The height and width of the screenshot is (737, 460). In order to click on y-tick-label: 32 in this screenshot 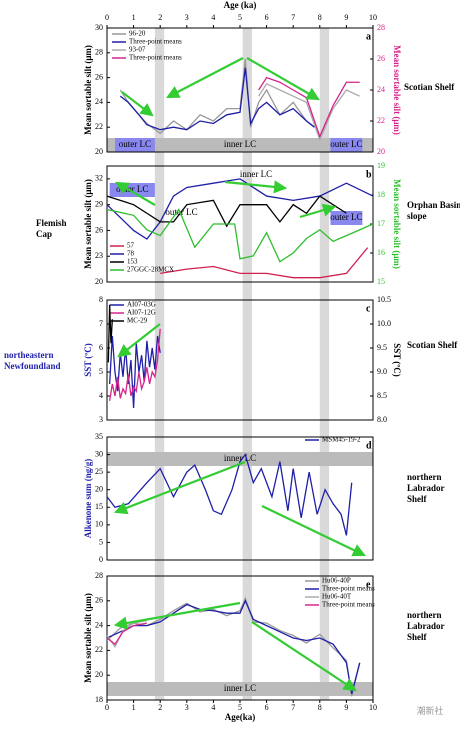, I will do `click(99, 178)`.